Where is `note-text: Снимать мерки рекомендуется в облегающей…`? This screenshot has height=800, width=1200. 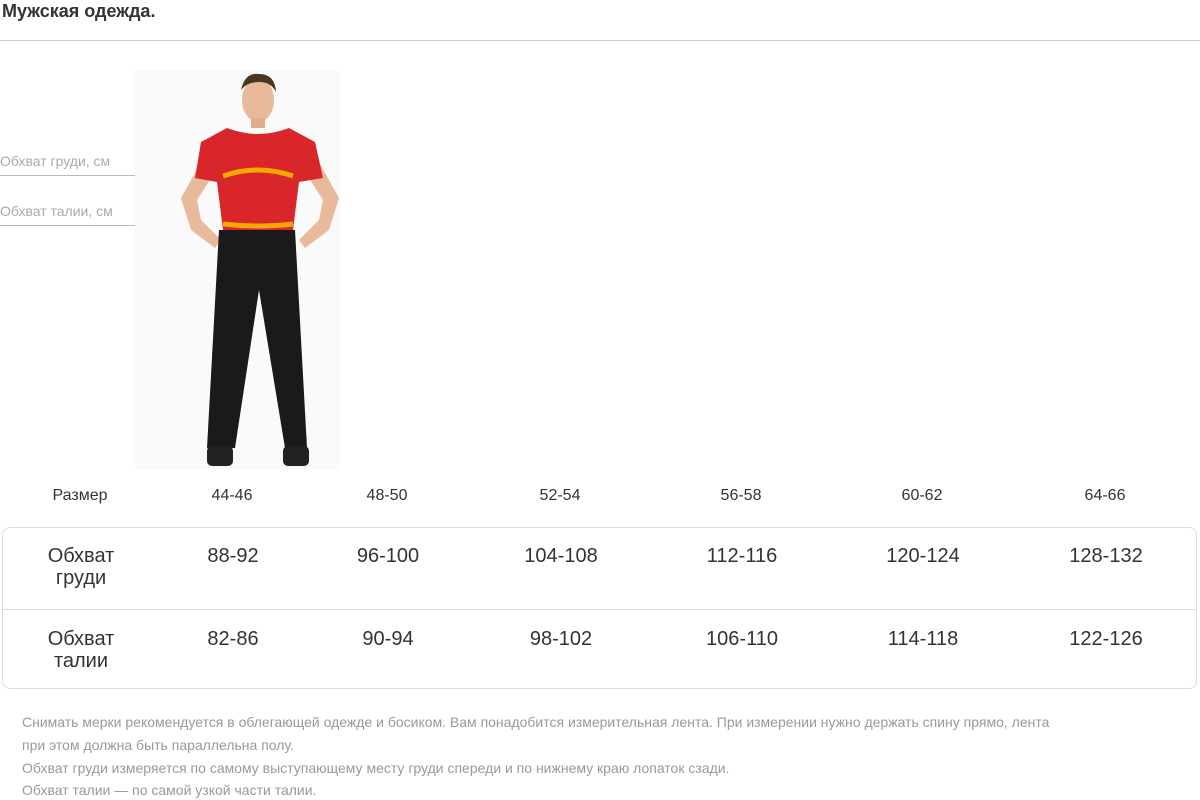 note-text: Снимать мерки рекомендуется в облегающей… is located at coordinates (536, 722).